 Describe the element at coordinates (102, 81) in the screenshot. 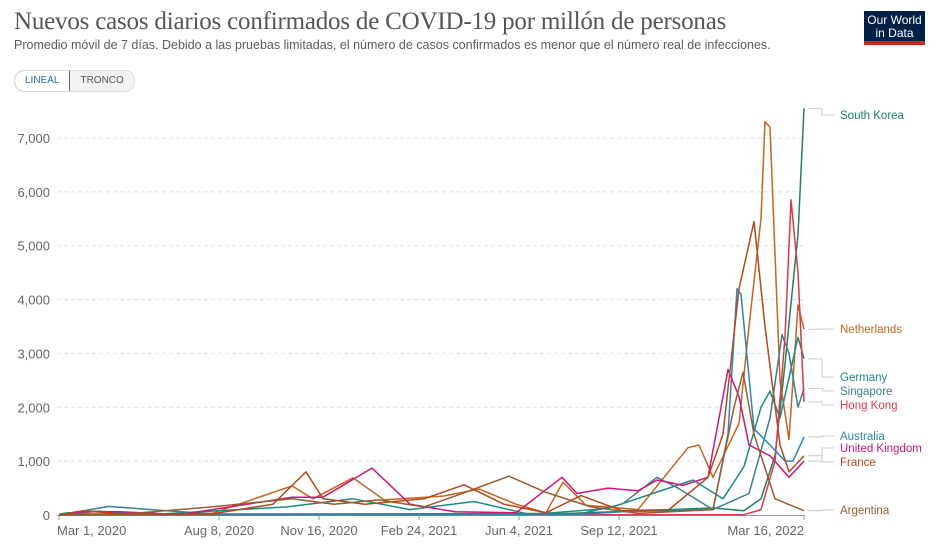

I see `log-scale-button: TRONCO` at that location.